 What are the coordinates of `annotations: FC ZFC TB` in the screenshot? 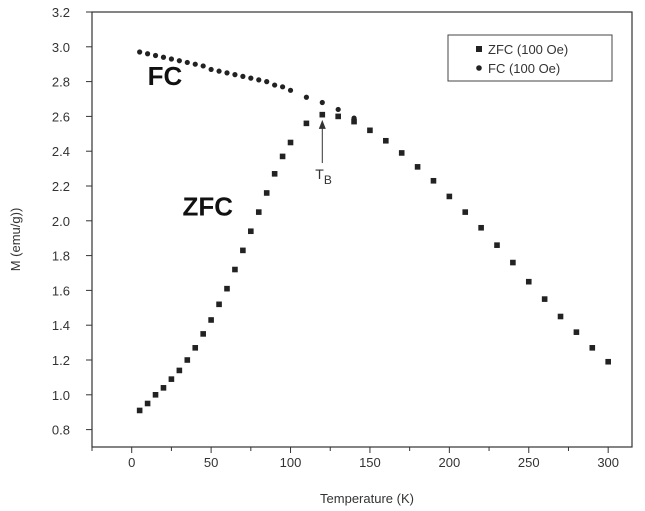 It's located at (240, 141).